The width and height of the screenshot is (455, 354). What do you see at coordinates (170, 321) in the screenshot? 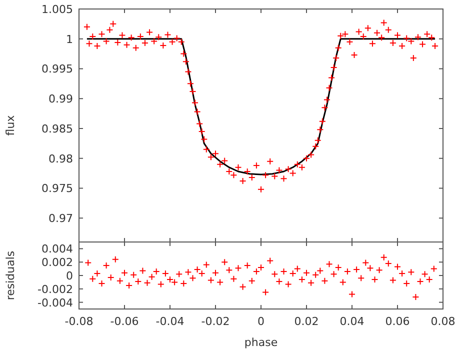
I see `x-tick-label: -0.04` at bounding box center [170, 321].